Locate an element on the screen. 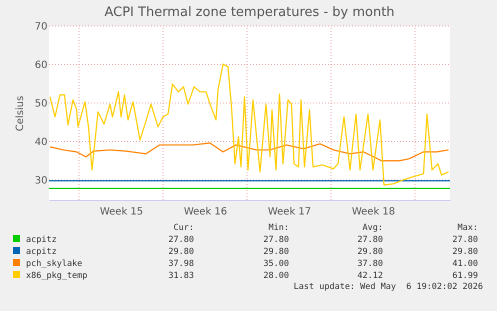 The image size is (497, 311). legend-label: pch_skylake is located at coordinates (53, 264).